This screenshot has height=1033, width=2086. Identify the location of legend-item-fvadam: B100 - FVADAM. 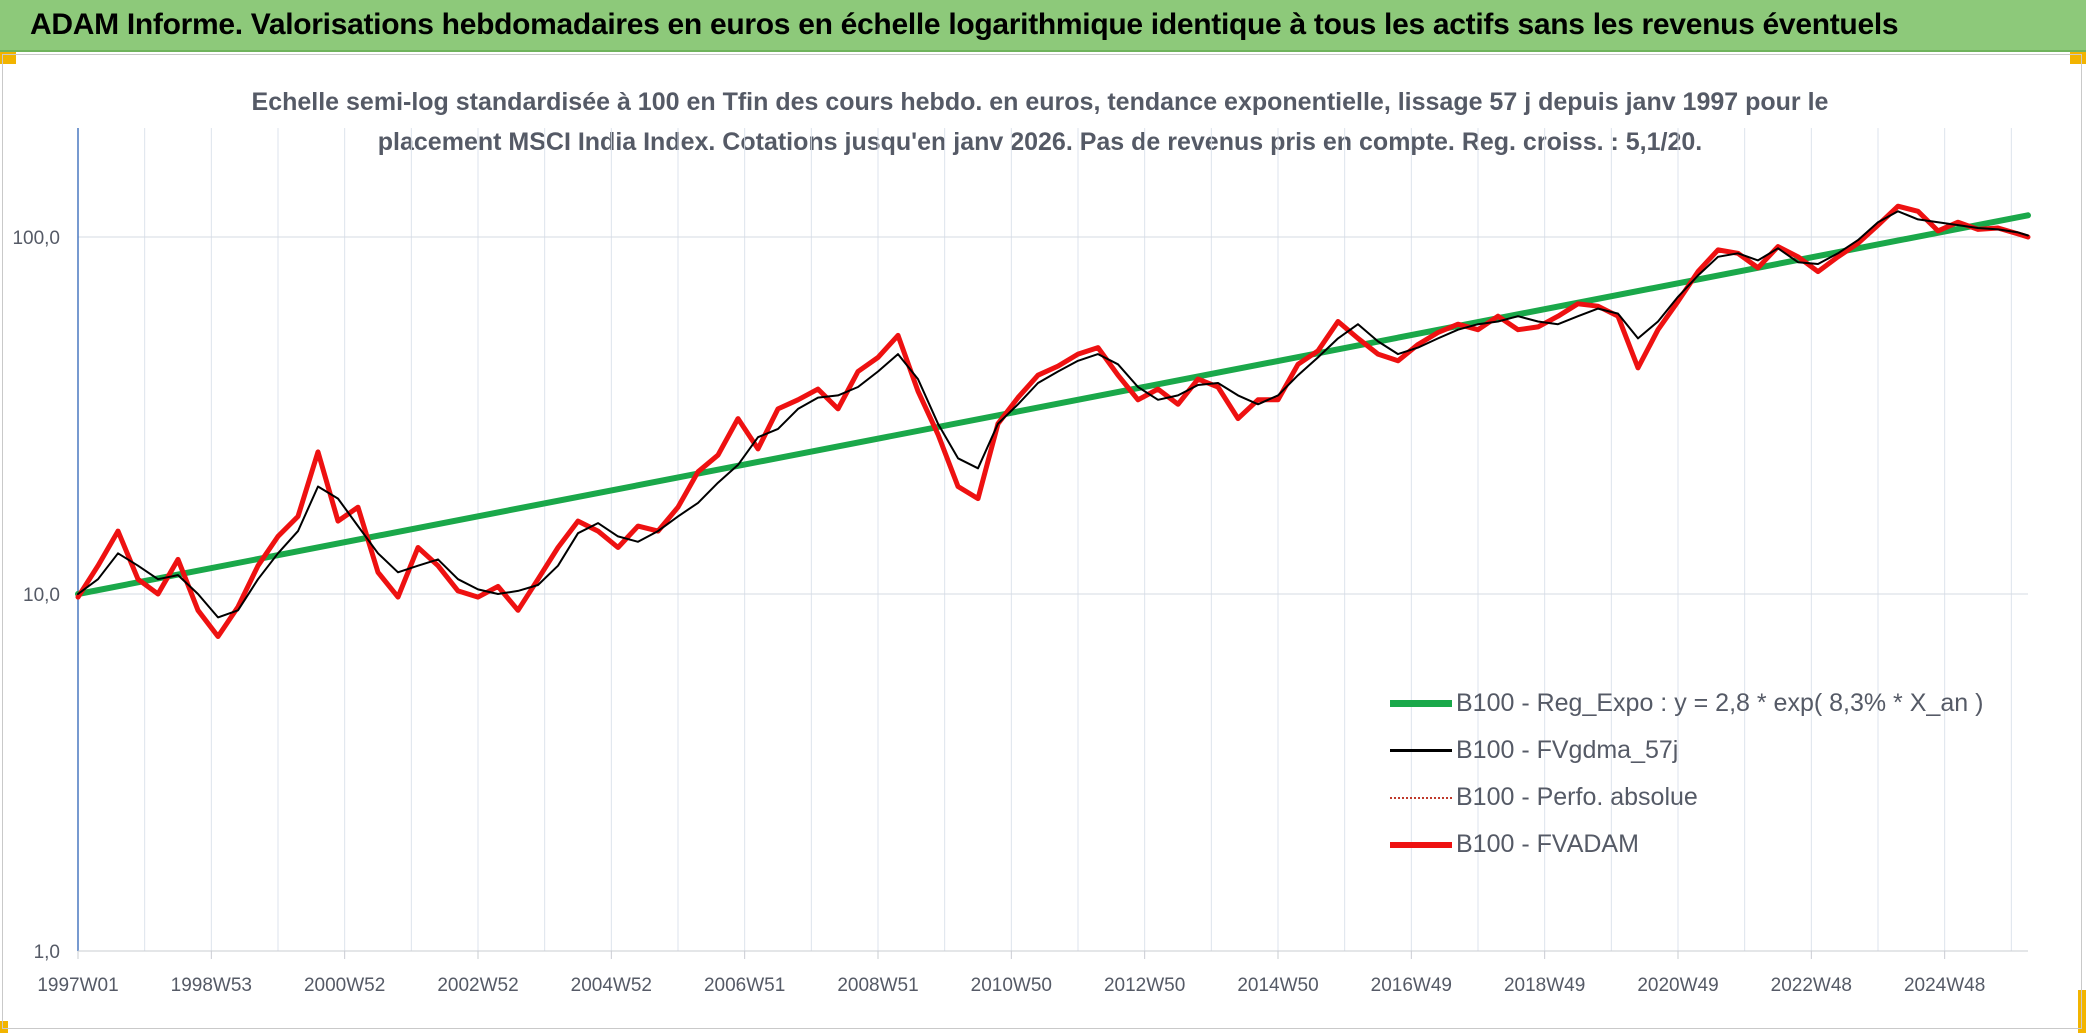
(1686, 844).